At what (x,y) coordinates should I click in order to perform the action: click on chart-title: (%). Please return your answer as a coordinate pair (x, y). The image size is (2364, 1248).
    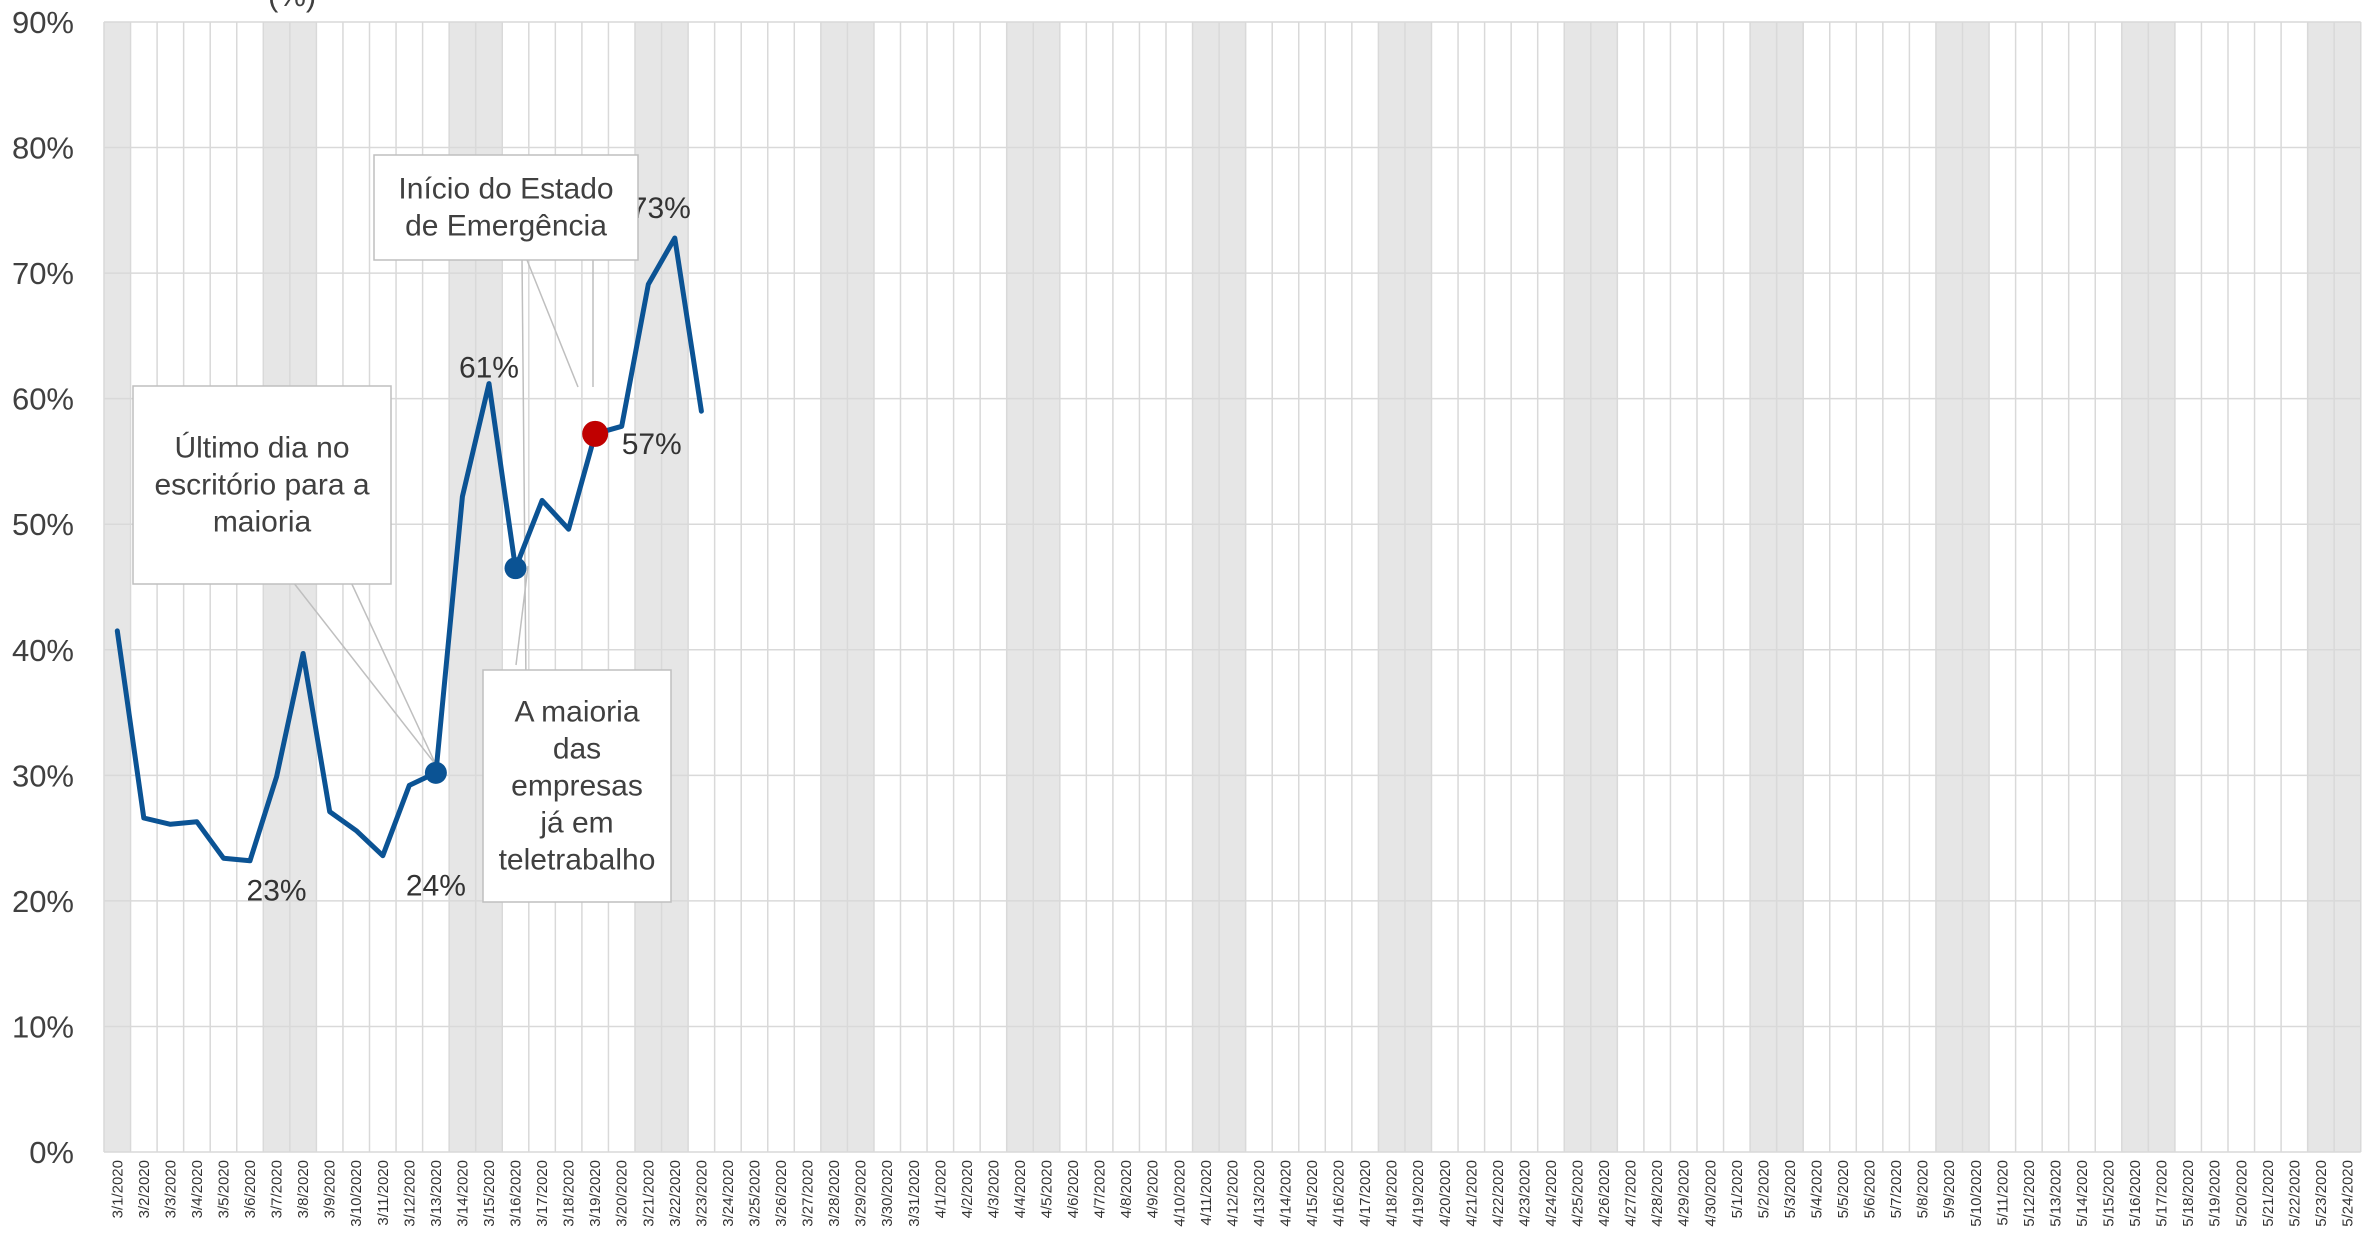
    Looking at the image, I should click on (292, 6).